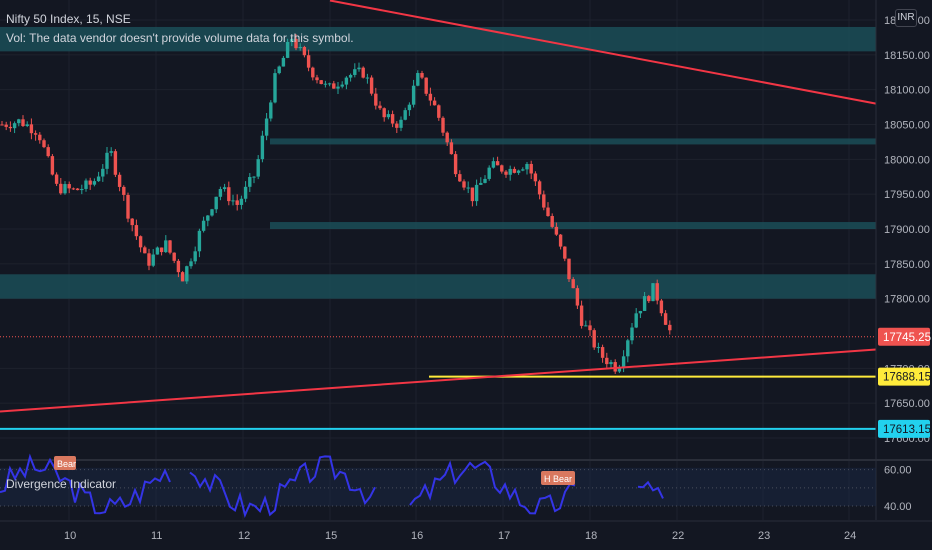 The width and height of the screenshot is (932, 550). I want to click on currency-button: INR, so click(906, 18).